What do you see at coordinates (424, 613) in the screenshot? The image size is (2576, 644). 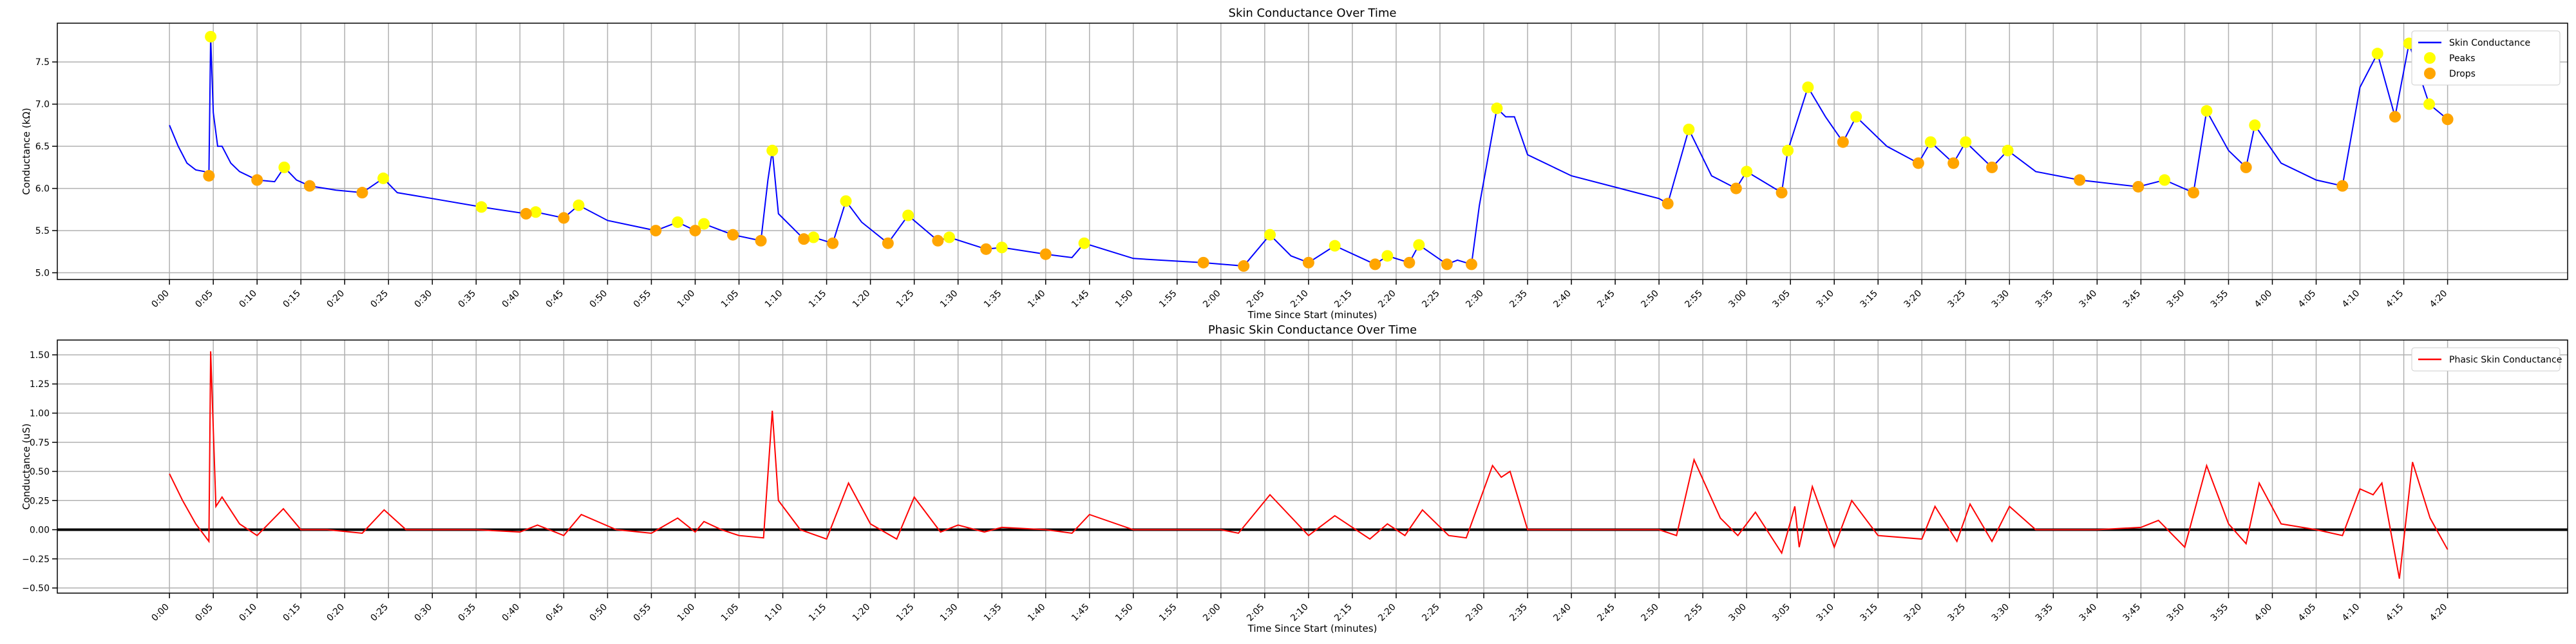 I see `x-tick-label: 0:30` at bounding box center [424, 613].